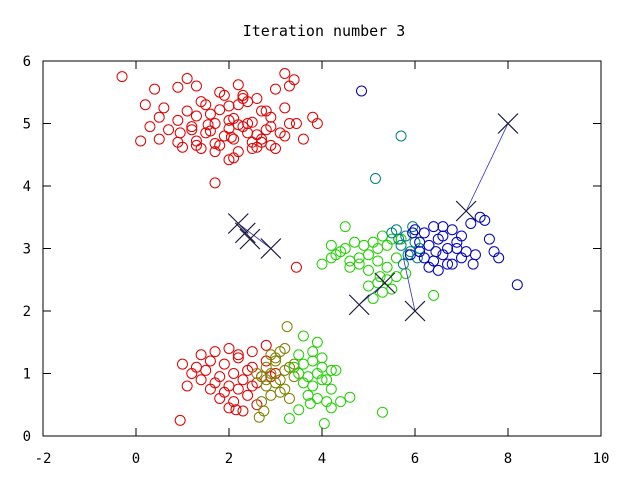 The height and width of the screenshot is (479, 640). I want to click on x-tick-label: 4, so click(322, 459).